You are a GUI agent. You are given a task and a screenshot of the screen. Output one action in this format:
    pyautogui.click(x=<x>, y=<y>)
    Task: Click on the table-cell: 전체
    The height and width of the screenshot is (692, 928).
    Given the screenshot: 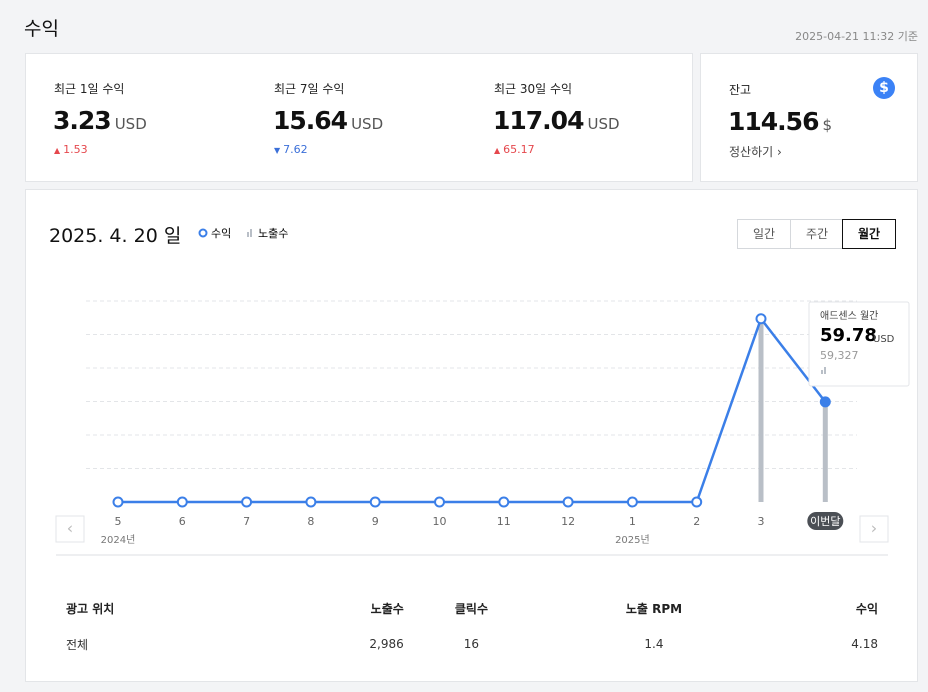 What is the action you would take?
    pyautogui.click(x=77, y=644)
    